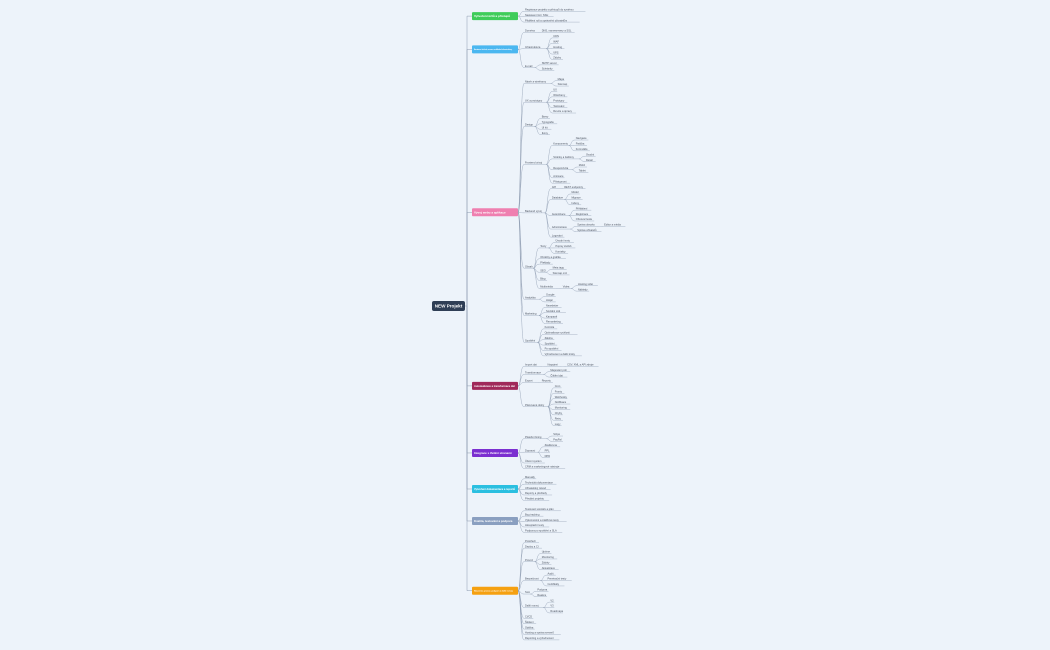  What do you see at coordinates (493, 521) in the screenshot?
I see `branch-label: Kvalita, testování a podpora` at bounding box center [493, 521].